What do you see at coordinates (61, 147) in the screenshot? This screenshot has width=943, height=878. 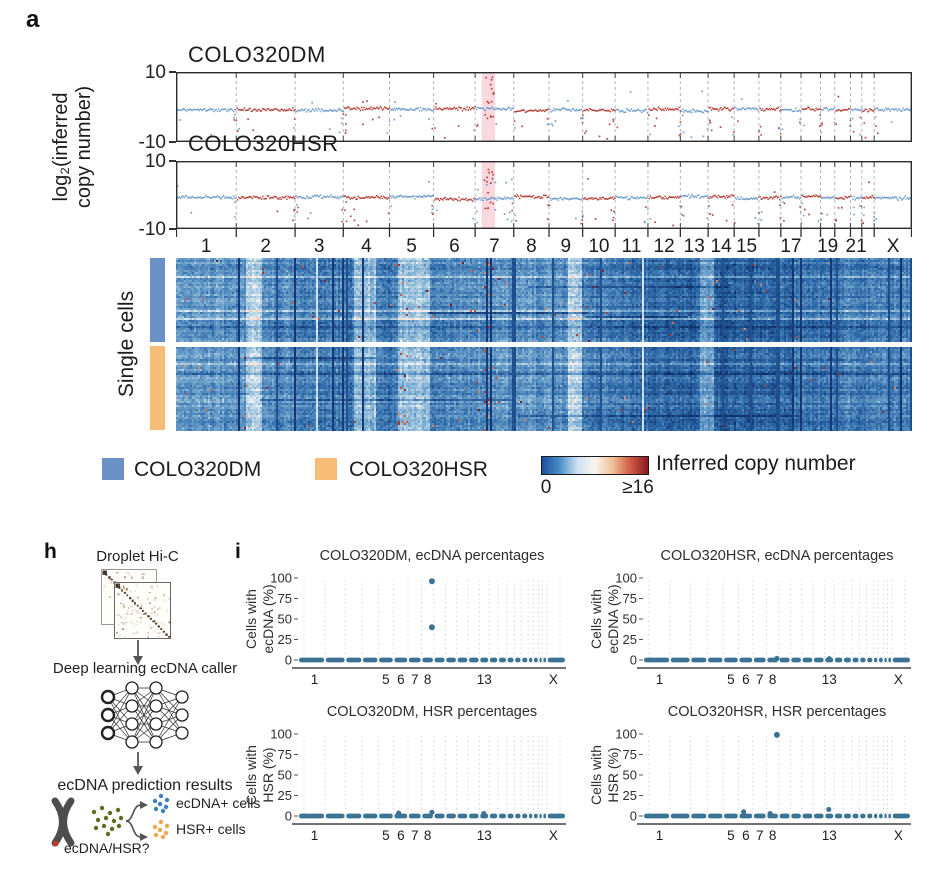 I see `cnv-y-axis-label-line1: log₂(inferred` at bounding box center [61, 147].